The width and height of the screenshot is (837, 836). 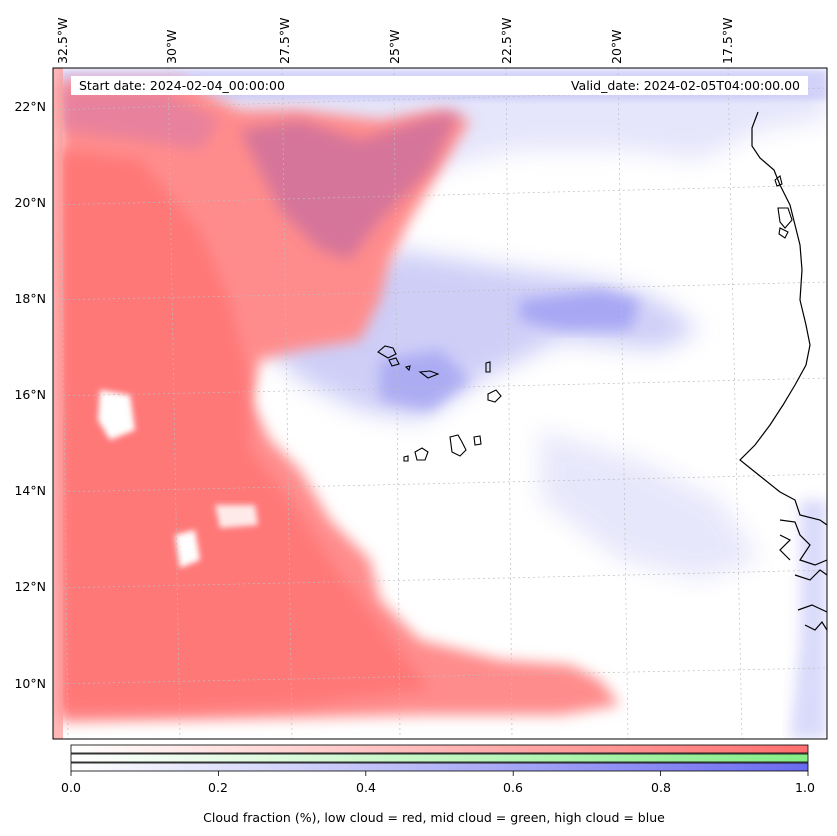 What do you see at coordinates (171, 46) in the screenshot?
I see `lon-label: 30°W` at bounding box center [171, 46].